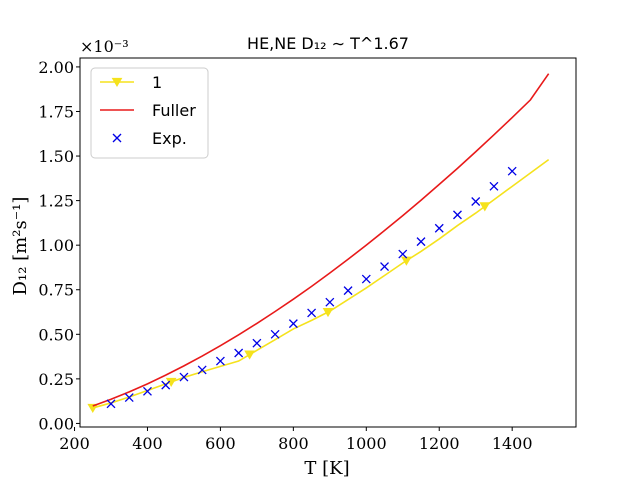 This screenshot has width=640, height=480. Describe the element at coordinates (147, 443) in the screenshot. I see `x-tick-label: 400` at that location.